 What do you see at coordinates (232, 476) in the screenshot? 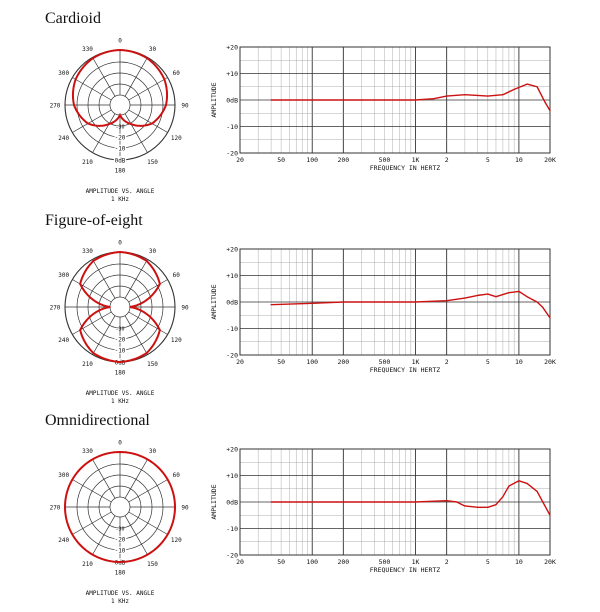
I see `y-tick-label: +10` at bounding box center [232, 476].